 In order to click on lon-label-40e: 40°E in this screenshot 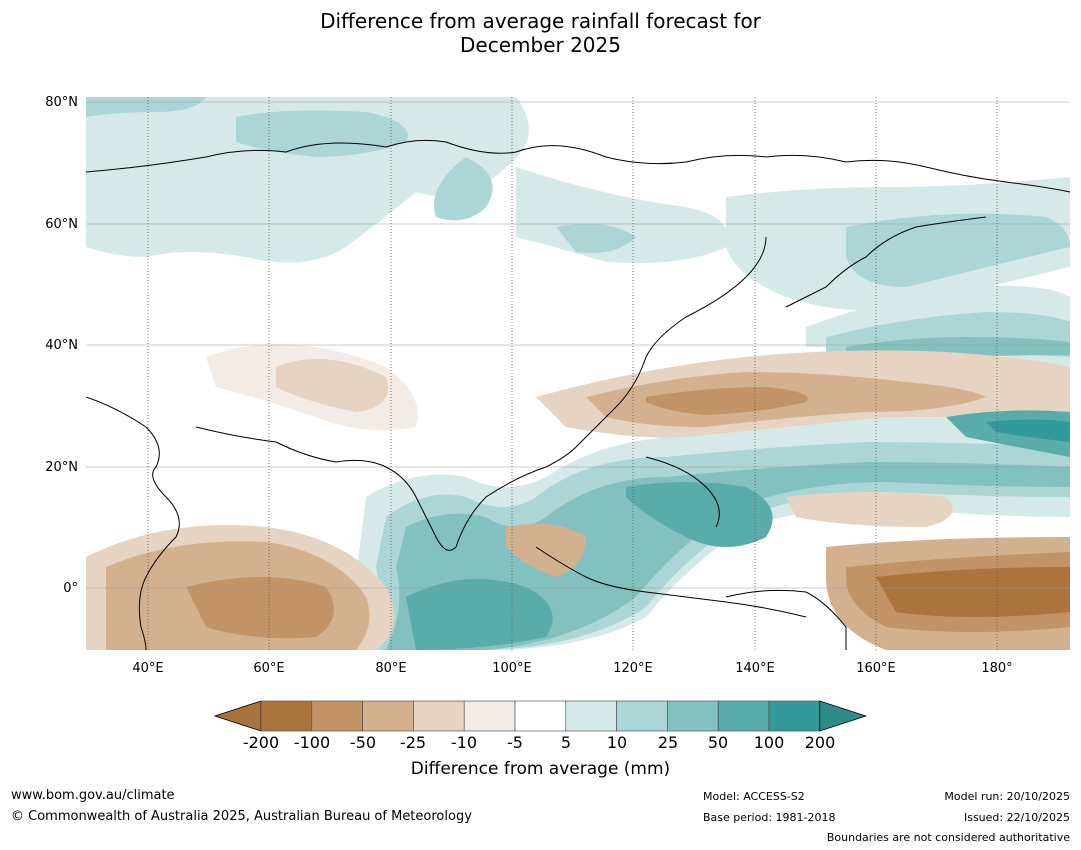, I will do `click(148, 668)`.